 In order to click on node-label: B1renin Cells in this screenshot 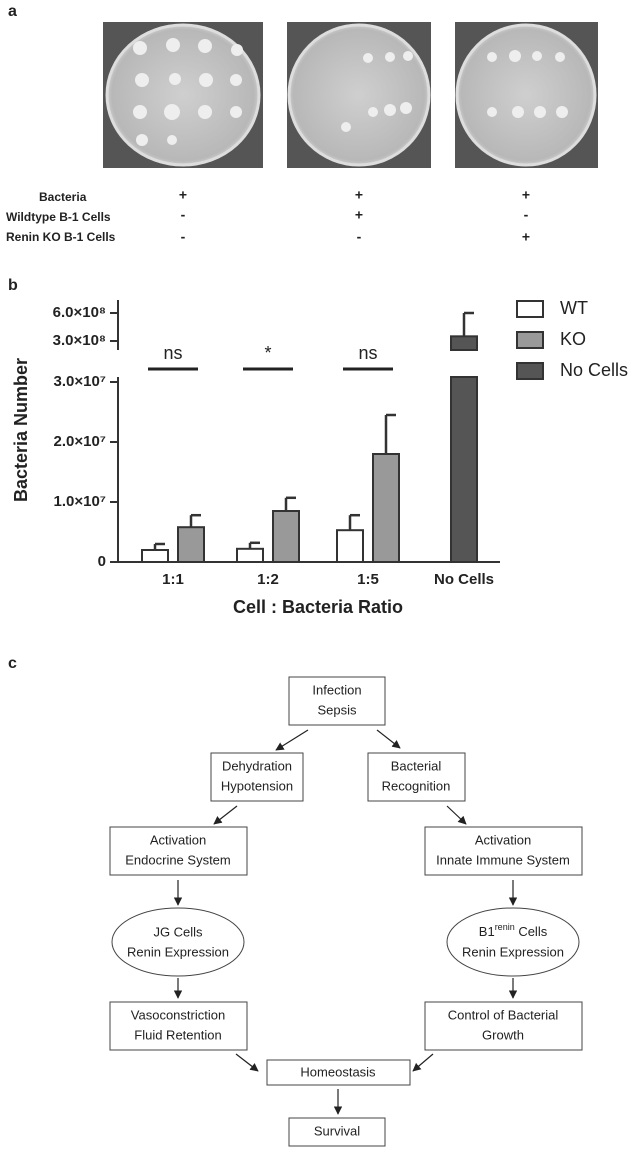, I will do `click(513, 930)`.